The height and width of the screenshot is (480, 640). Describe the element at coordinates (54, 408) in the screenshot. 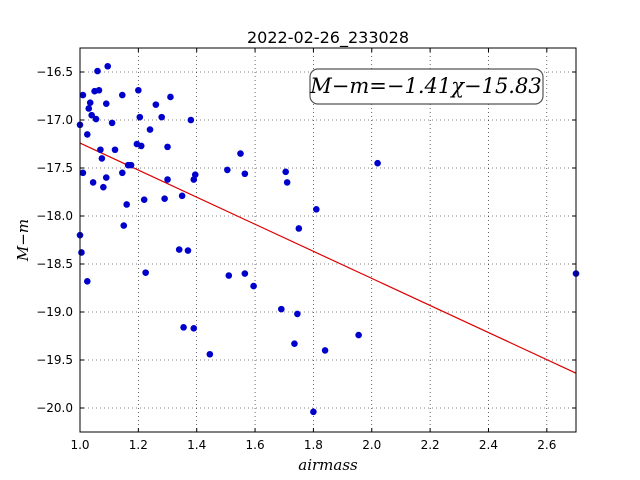

I see `y-tick-label: −20.0` at that location.